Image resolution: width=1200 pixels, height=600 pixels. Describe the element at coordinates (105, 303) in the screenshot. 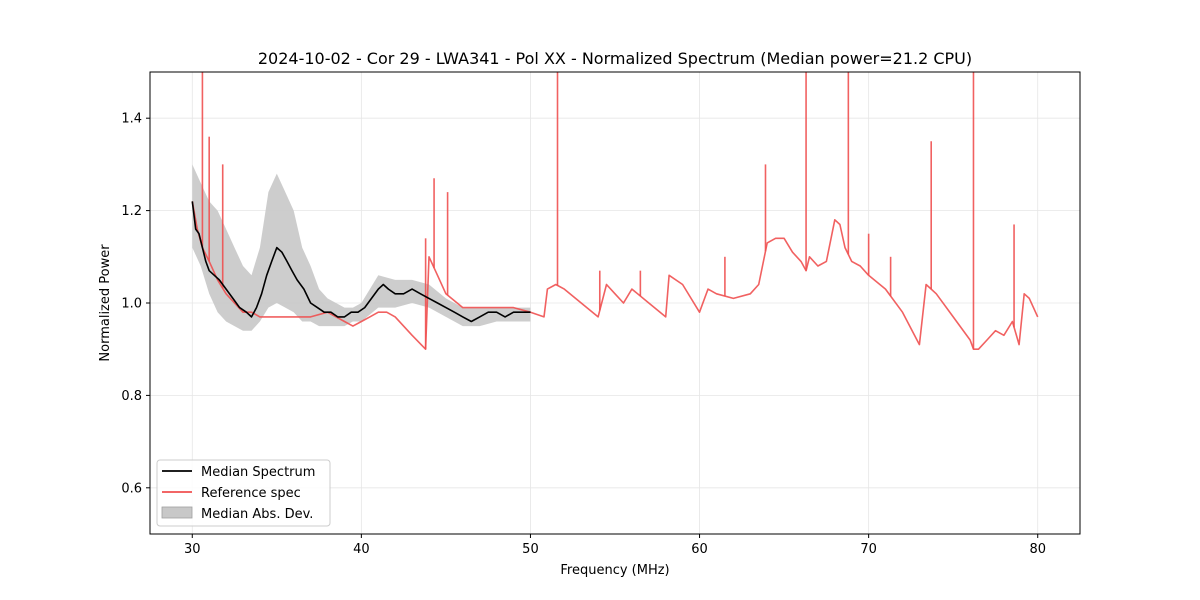

I see `y-axis-label: Normalized Power` at that location.